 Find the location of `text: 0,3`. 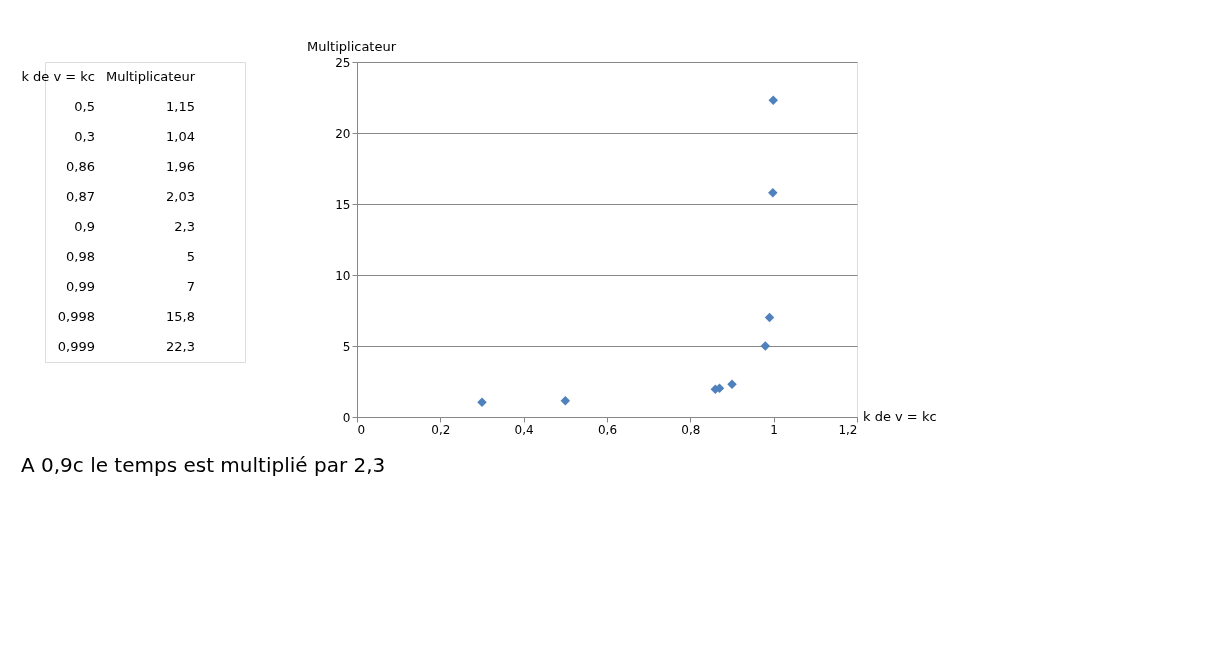

text: 0,3 is located at coordinates (84, 136).